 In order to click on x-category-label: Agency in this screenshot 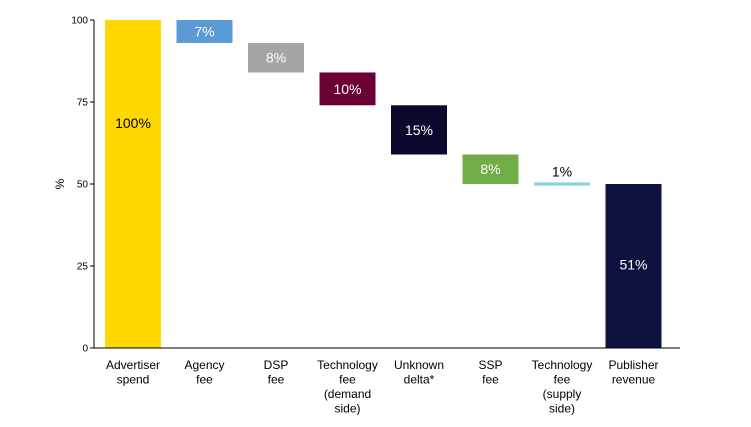, I will do `click(204, 365)`.